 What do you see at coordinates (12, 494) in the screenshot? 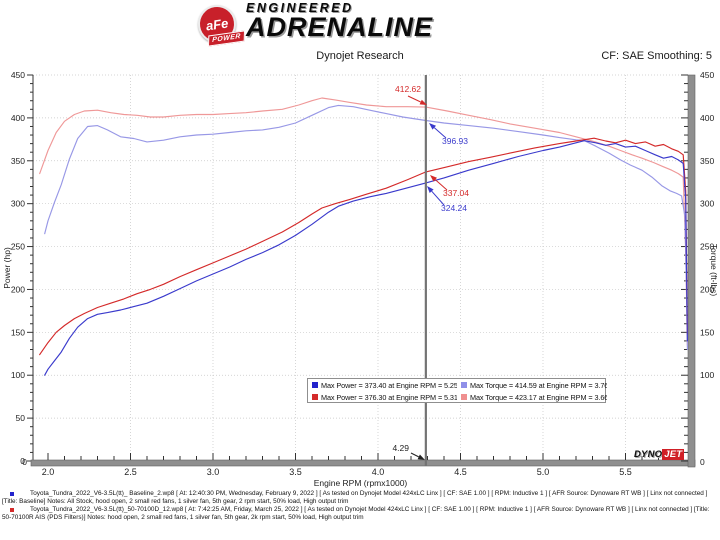
I see `footnote-marker-blue` at bounding box center [12, 494].